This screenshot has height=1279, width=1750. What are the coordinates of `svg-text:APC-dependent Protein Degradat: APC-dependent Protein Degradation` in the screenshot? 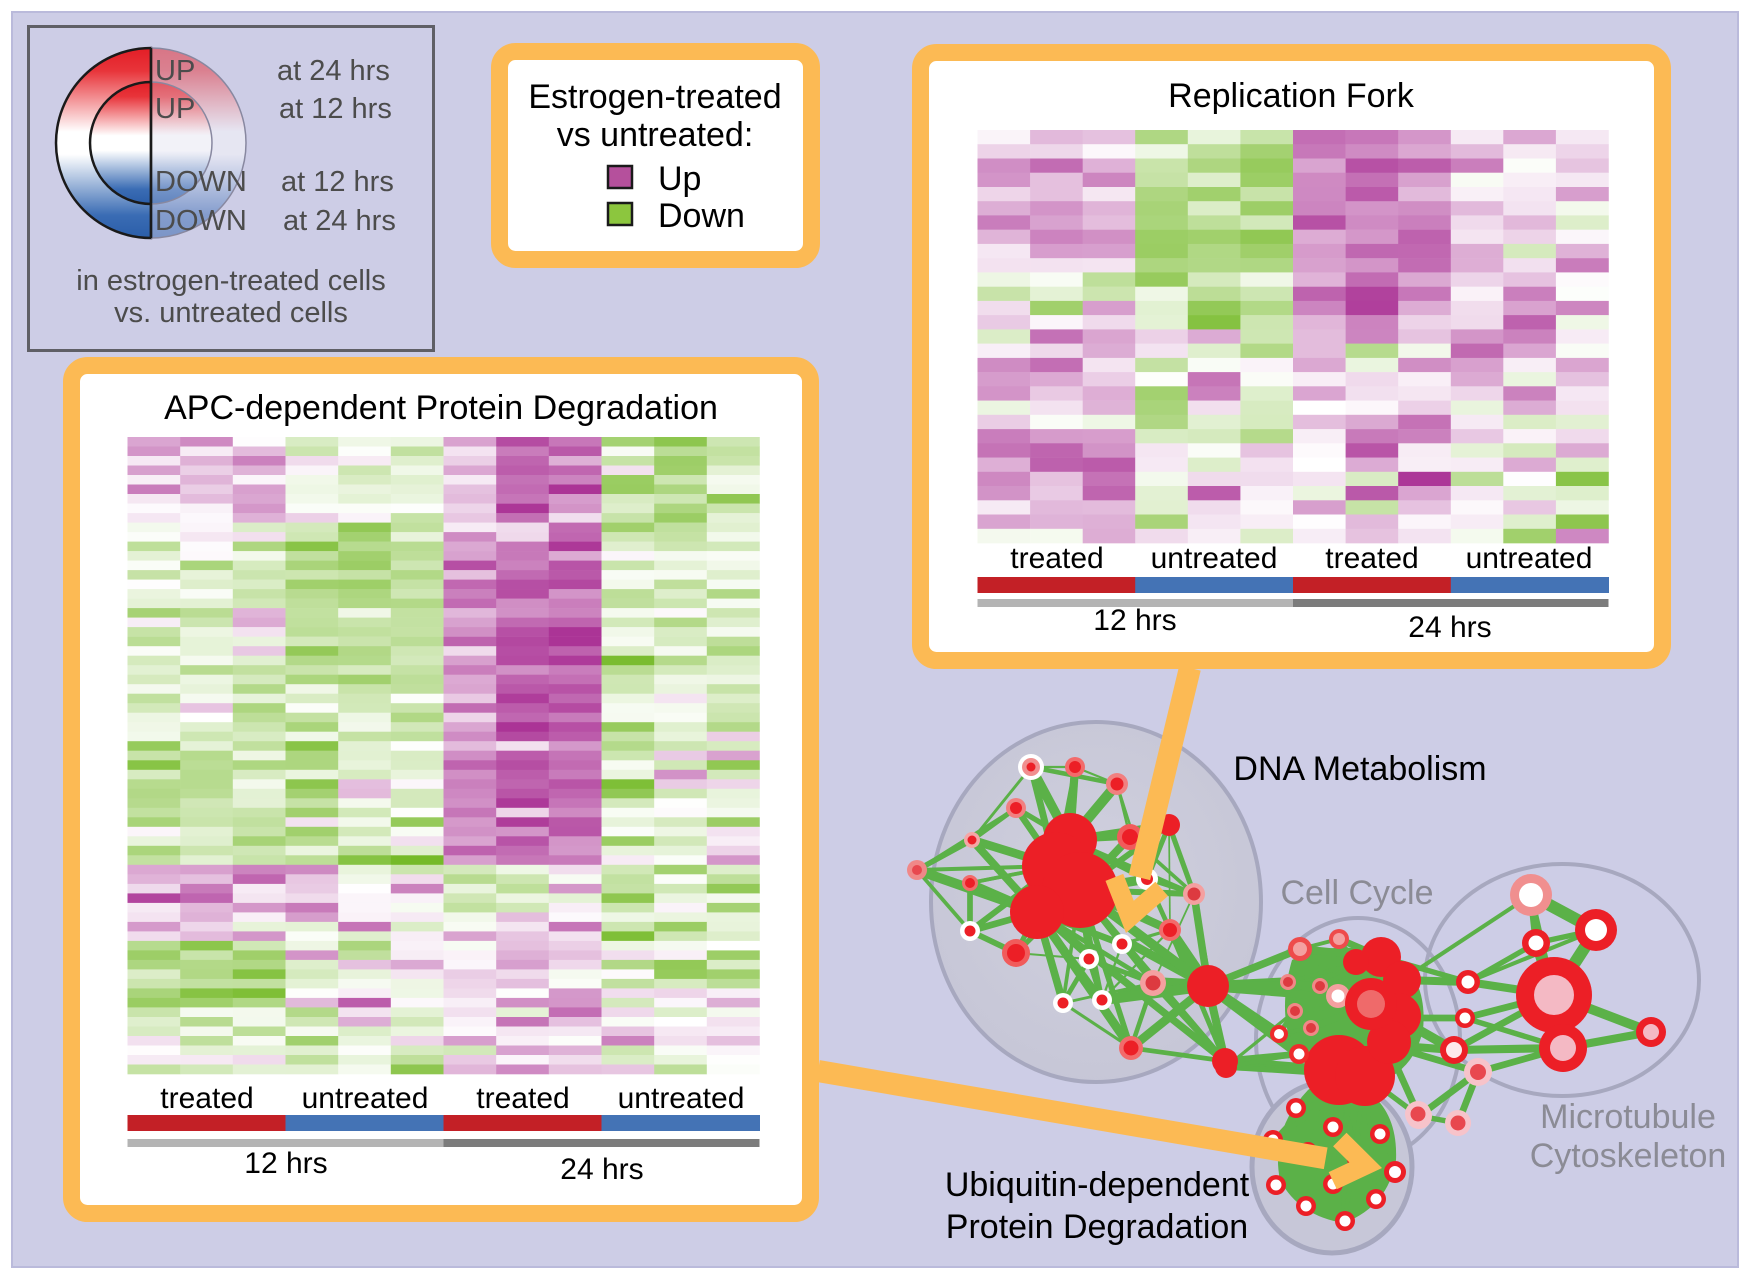 It's located at (441, 408).